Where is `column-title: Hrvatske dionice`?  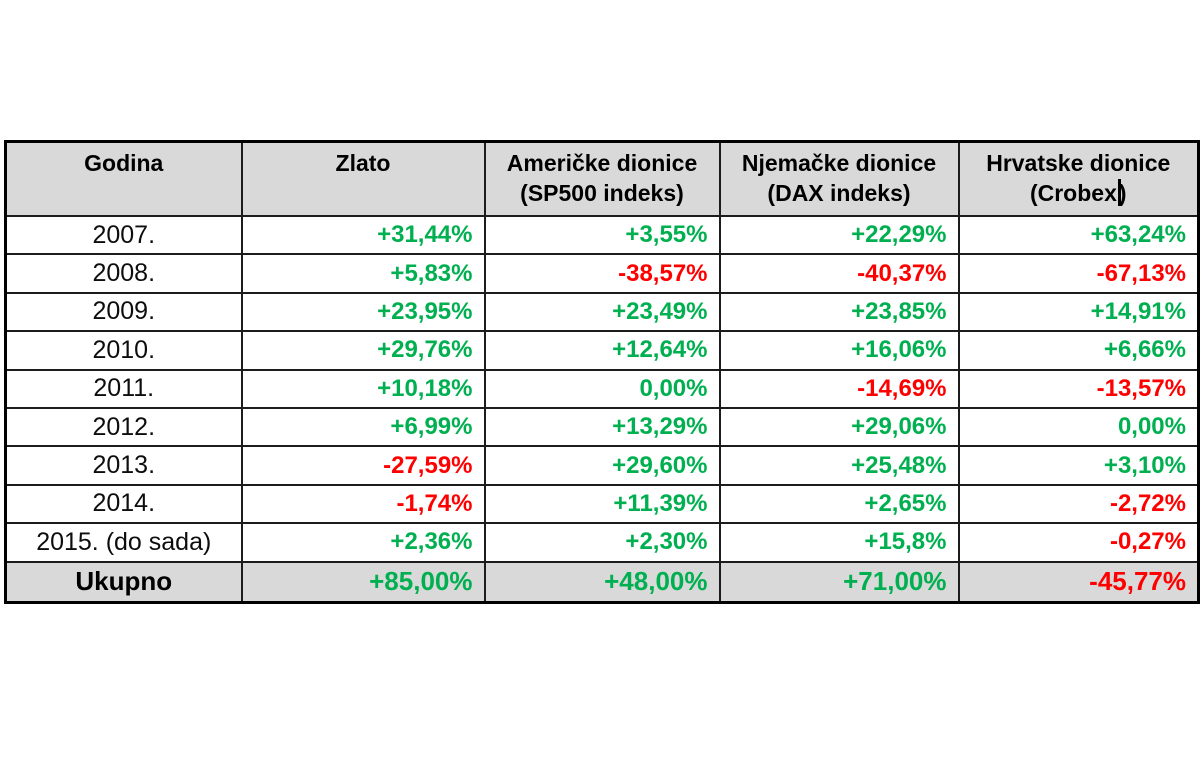 column-title: Hrvatske dionice is located at coordinates (1078, 163).